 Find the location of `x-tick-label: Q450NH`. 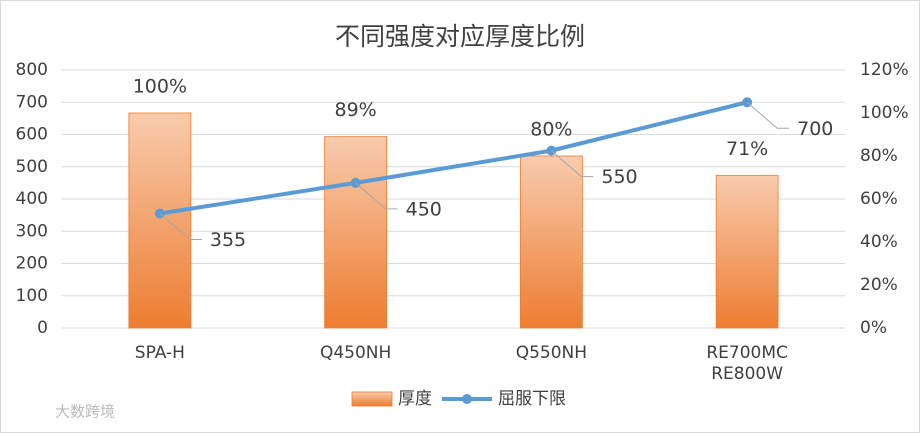

x-tick-label: Q450NH is located at coordinates (355, 353).